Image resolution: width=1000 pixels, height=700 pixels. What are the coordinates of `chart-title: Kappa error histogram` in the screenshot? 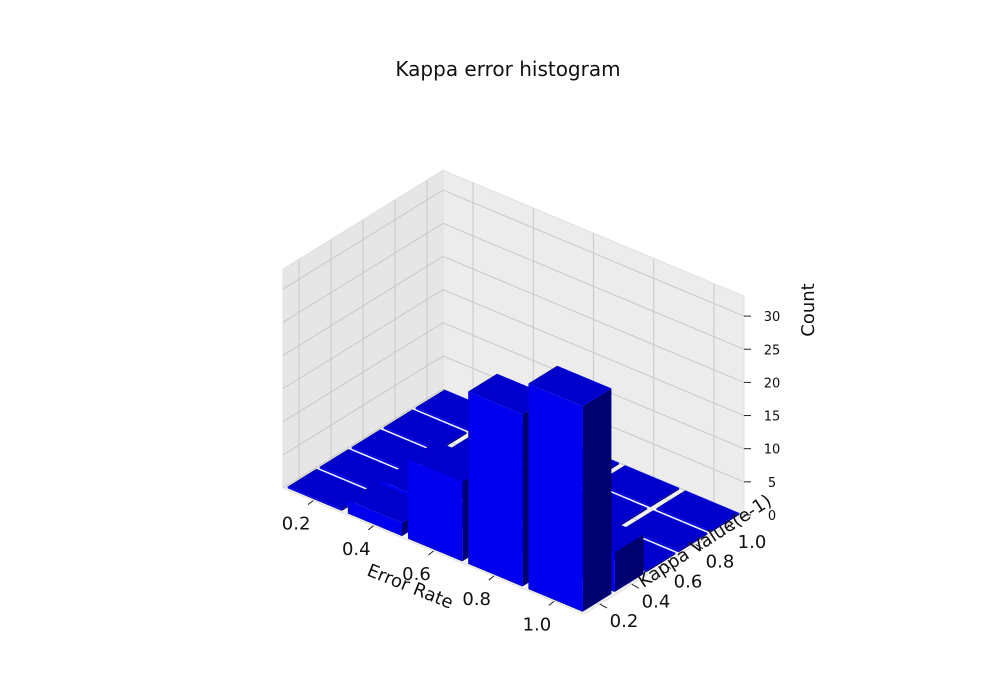 It's located at (507, 69).